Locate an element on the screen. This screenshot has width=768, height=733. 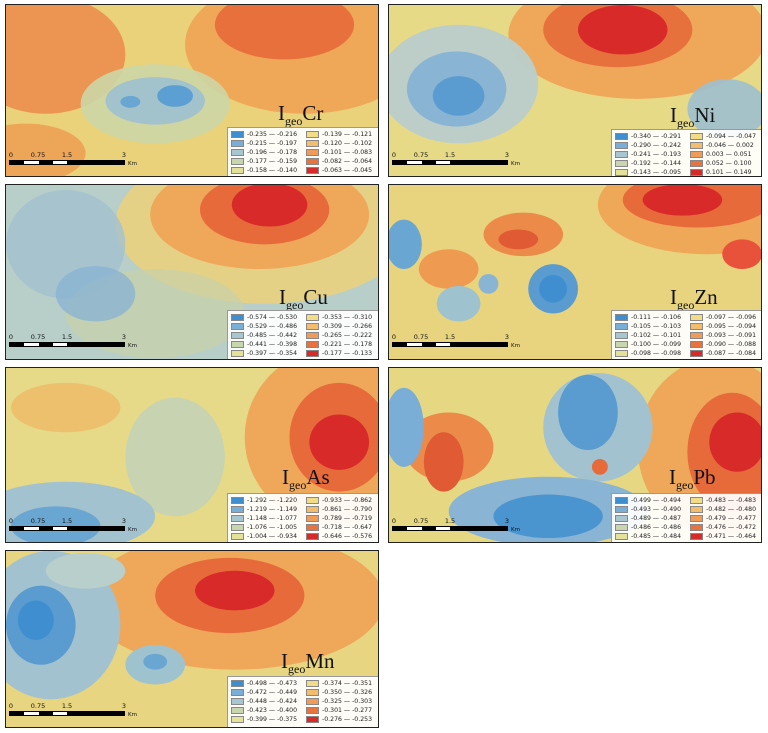
legend-item: -1.292 — -1.220 is located at coordinates (264, 500).